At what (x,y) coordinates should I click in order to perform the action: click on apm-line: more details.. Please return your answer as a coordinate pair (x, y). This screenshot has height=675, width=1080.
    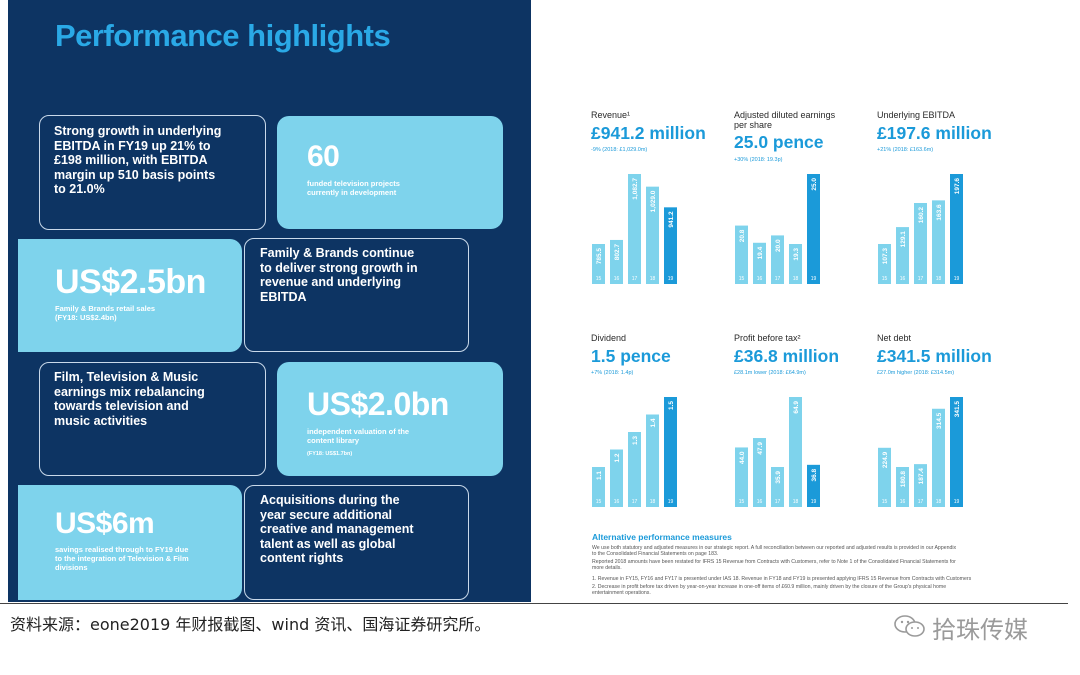
    Looking at the image, I should click on (607, 568).